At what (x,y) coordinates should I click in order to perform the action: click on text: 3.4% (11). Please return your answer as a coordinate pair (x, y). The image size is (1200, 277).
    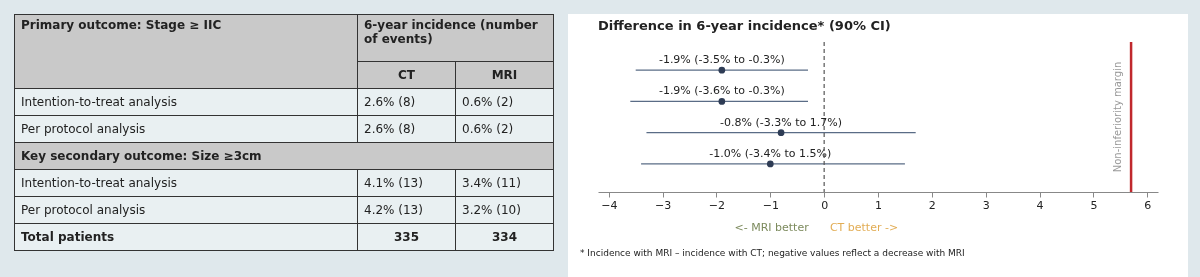
    Looking at the image, I should click on (491, 183).